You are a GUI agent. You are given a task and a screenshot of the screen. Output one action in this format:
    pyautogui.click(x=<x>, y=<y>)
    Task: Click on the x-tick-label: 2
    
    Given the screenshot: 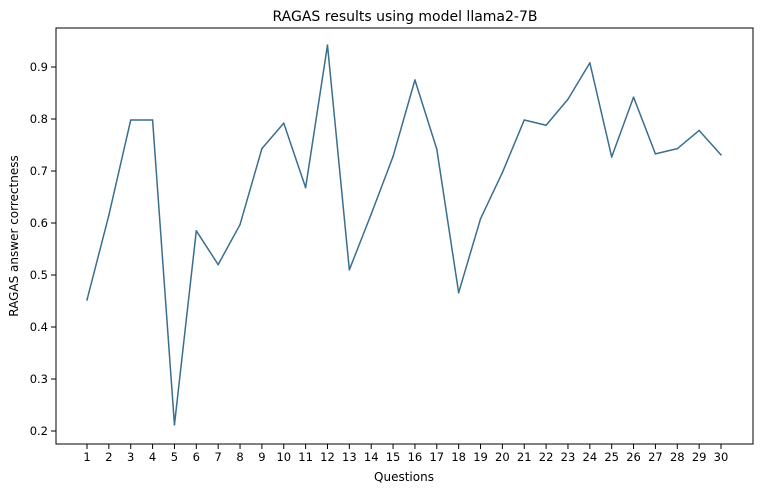 What is the action you would take?
    pyautogui.click(x=108, y=457)
    